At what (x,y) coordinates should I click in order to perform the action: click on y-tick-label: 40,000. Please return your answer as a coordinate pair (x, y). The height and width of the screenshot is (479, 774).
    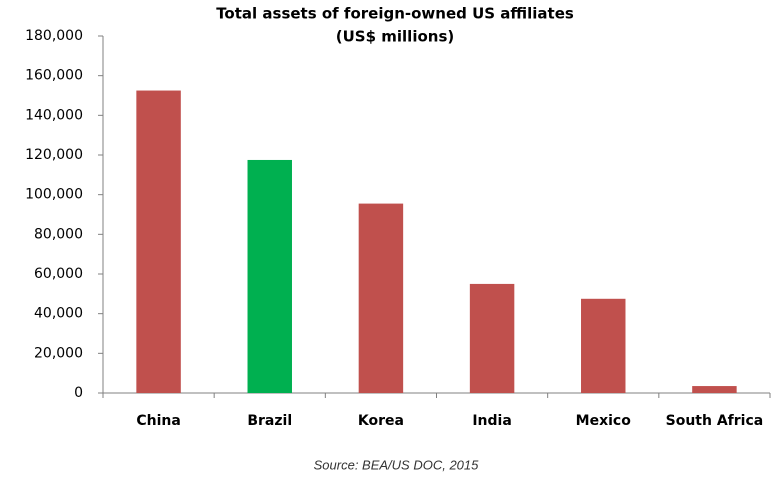
    Looking at the image, I should click on (58, 314).